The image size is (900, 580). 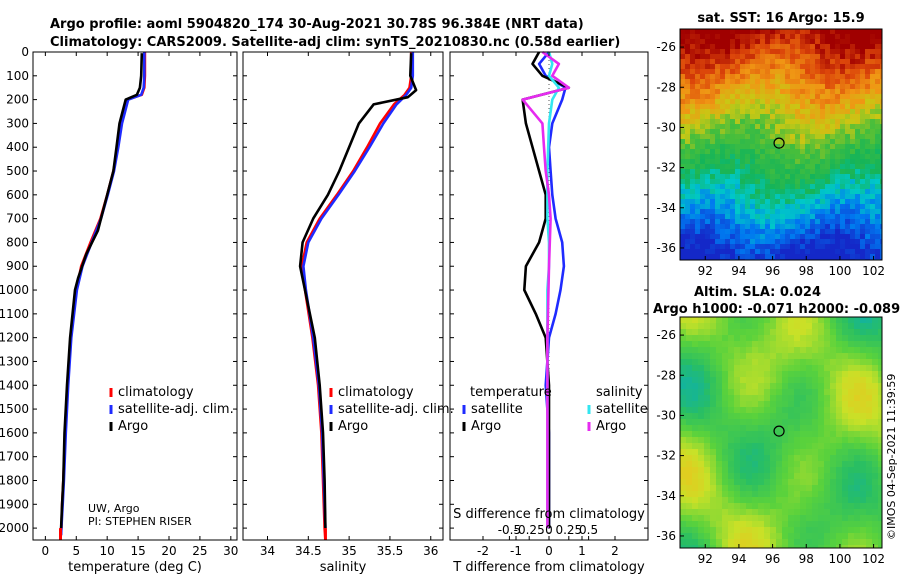 I want to click on map-y-tick-label: -26, so click(x=666, y=335).